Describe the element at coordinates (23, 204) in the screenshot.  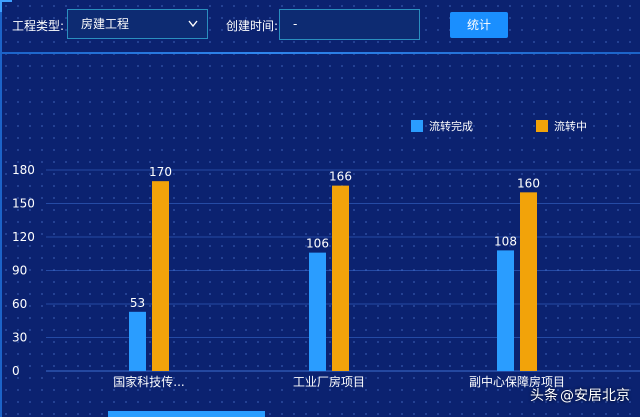
I see `y-tick-label: 150` at that location.